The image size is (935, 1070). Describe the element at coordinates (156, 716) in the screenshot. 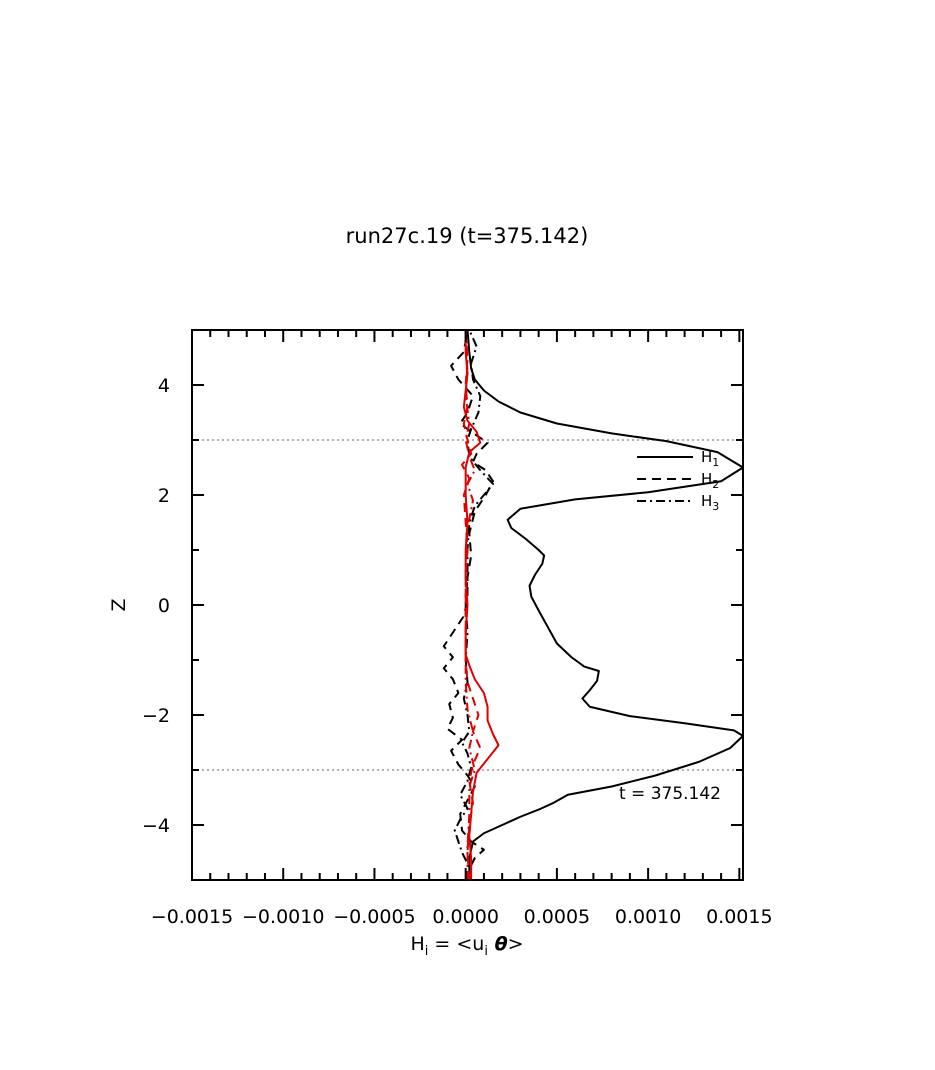

I see `y-tick-label: −2` at that location.